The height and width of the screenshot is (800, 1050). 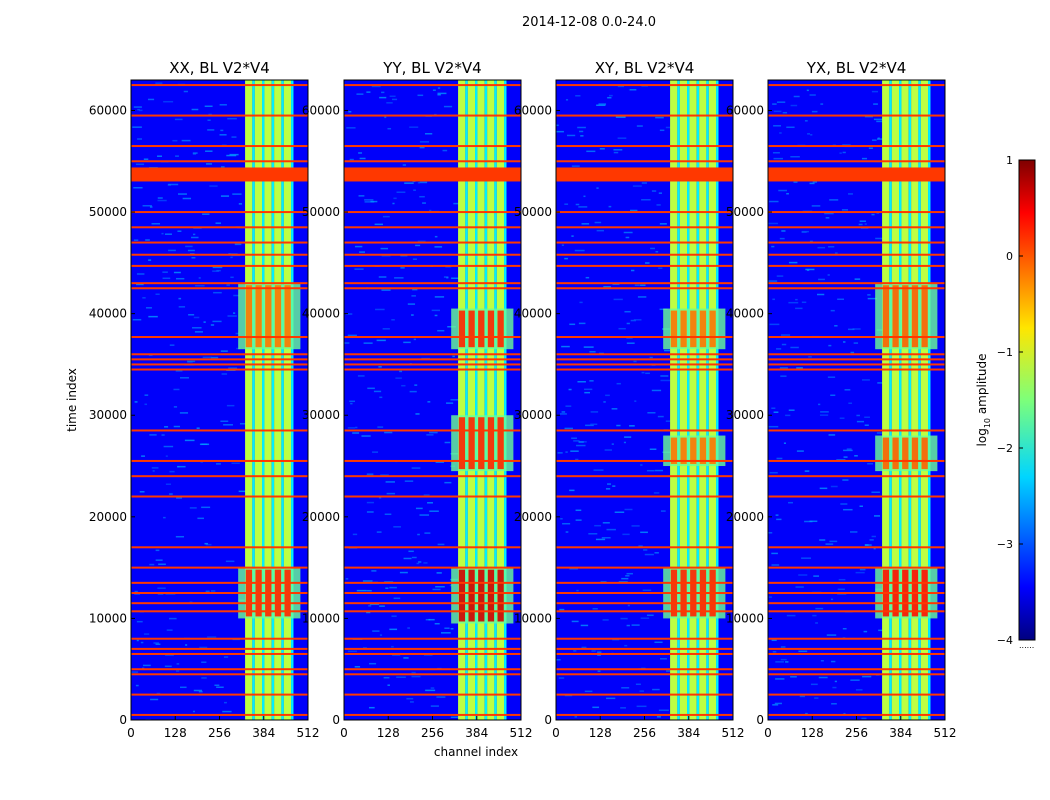 I want to click on x-axis-label: channel index, so click(x=476, y=752).